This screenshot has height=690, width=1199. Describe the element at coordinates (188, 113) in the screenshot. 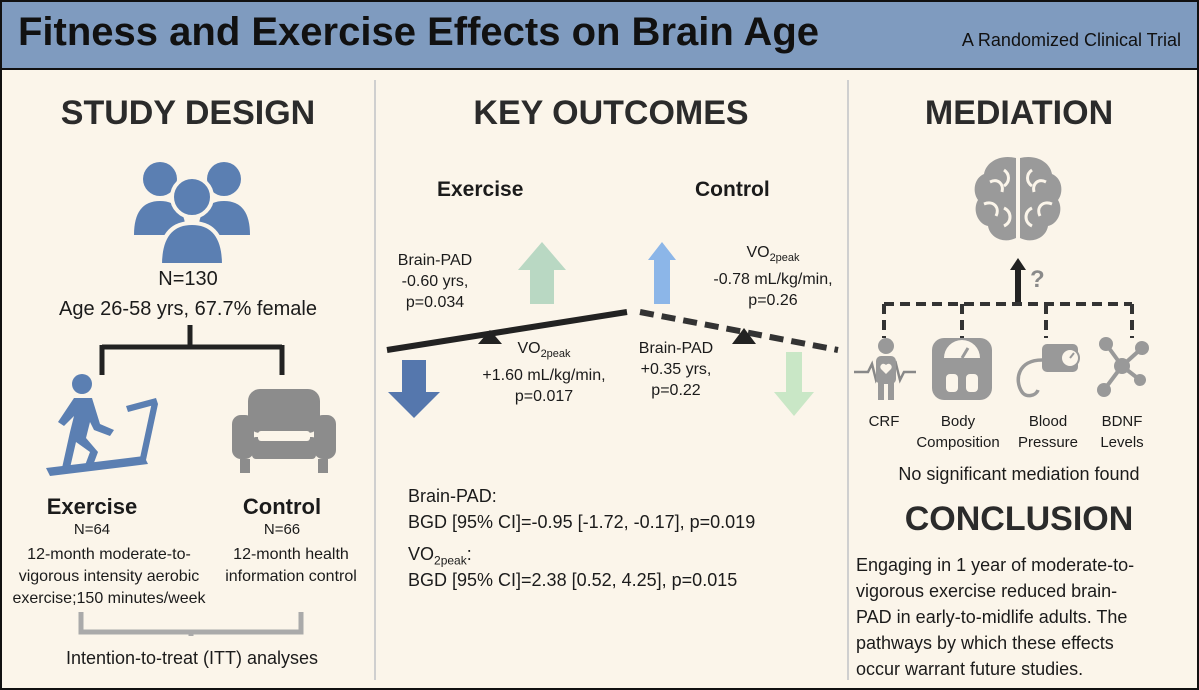

I see `study-design-heading: STUDY DESIGN` at that location.